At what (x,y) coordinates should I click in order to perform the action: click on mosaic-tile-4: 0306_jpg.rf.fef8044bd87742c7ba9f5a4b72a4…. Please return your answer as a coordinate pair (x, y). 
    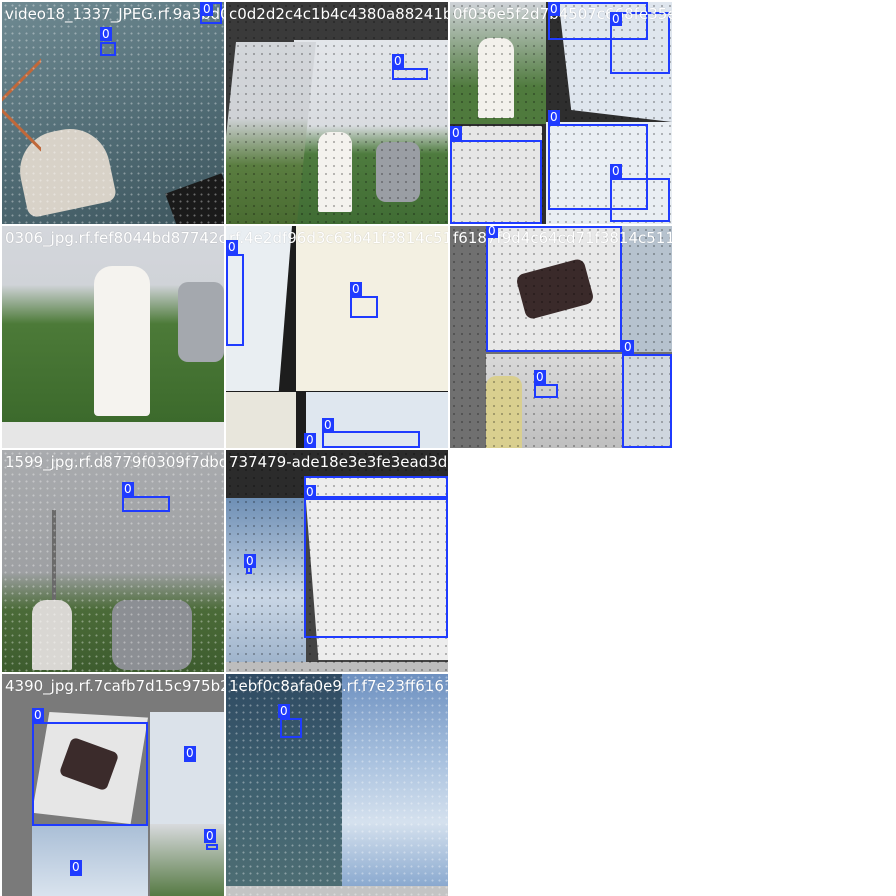
    Looking at the image, I should click on (113, 337).